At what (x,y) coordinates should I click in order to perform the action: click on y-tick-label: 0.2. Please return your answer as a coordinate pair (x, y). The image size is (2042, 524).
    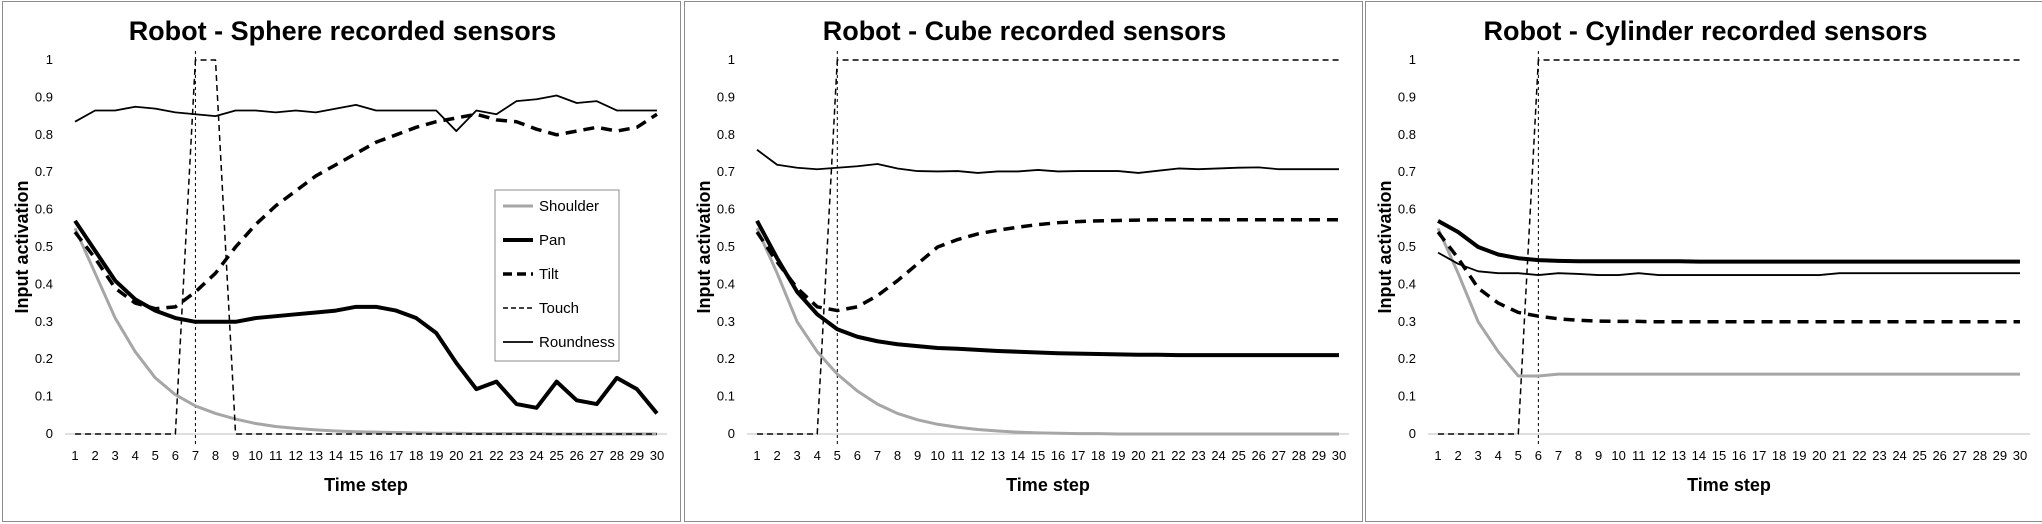
    Looking at the image, I should click on (44, 358).